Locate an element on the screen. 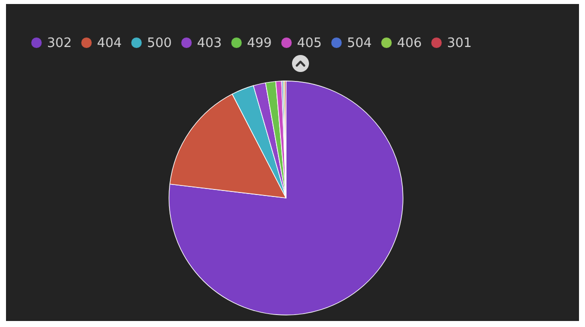 This screenshot has width=585, height=327. legend-label: 404 is located at coordinates (109, 43).